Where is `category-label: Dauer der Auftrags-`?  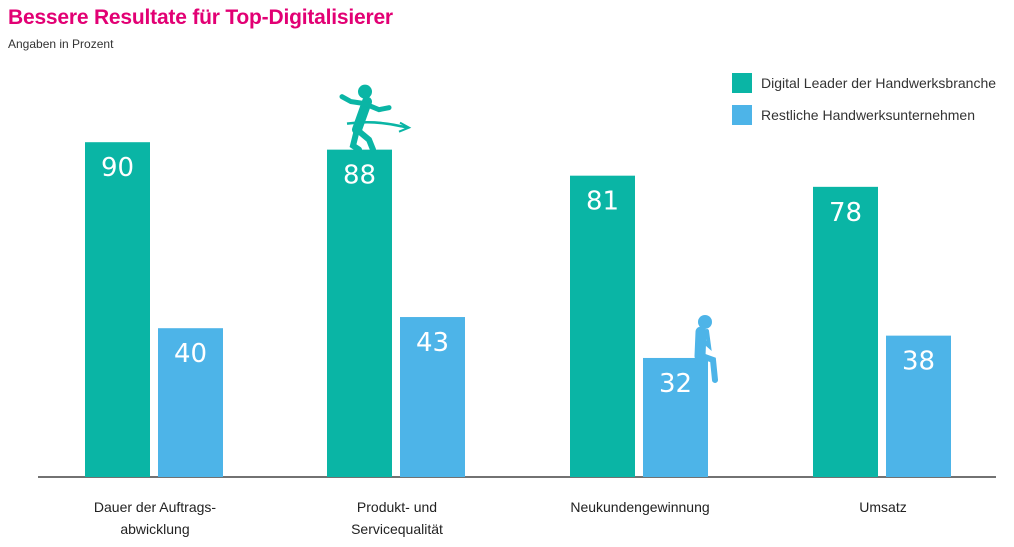
category-label: Dauer der Auftrags- is located at coordinates (155, 507).